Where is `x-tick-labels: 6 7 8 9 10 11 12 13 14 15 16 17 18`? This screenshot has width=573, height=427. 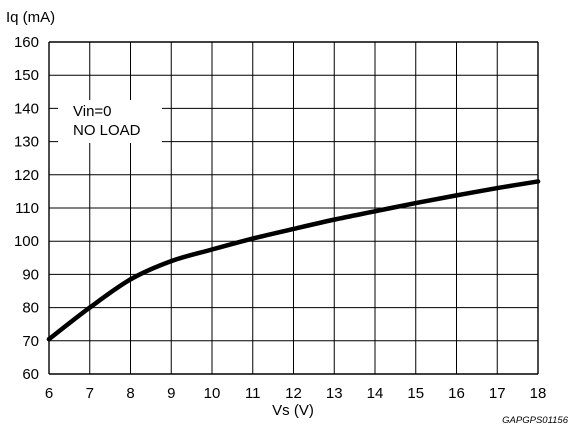 x-tick-labels: 6 7 8 9 10 11 12 13 14 15 16 17 18 is located at coordinates (296, 393).